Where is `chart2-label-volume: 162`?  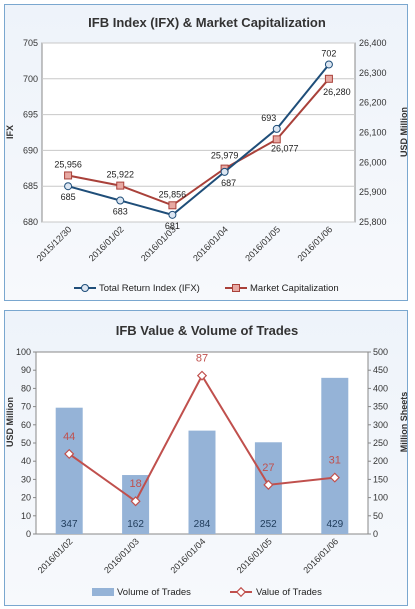
chart2-label-volume: 162 is located at coordinates (135, 524).